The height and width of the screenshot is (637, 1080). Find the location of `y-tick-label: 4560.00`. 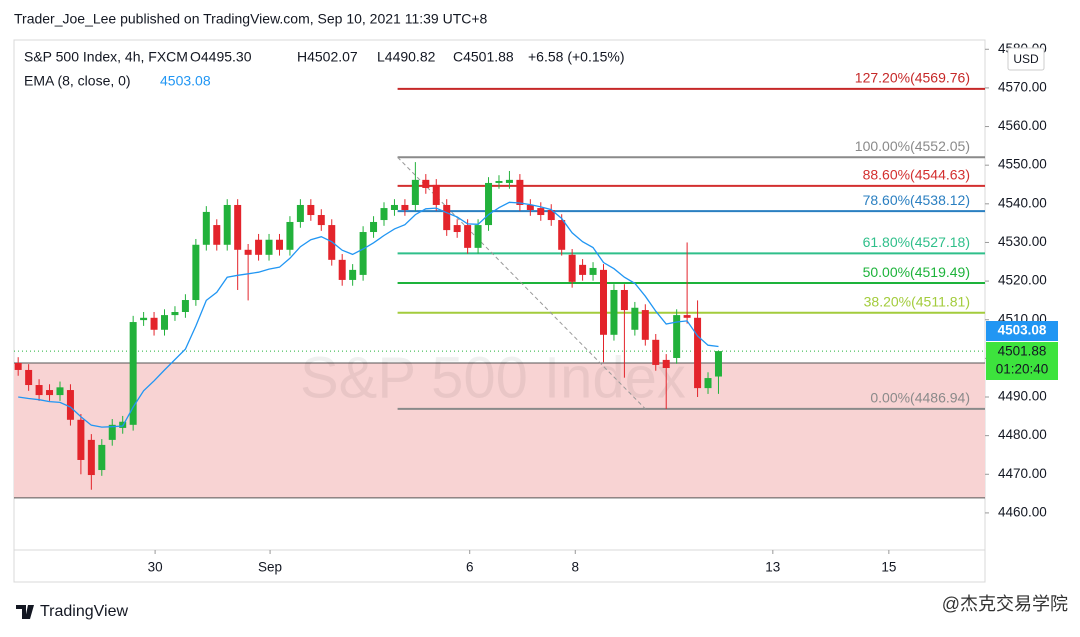

y-tick-label: 4560.00 is located at coordinates (1022, 125).